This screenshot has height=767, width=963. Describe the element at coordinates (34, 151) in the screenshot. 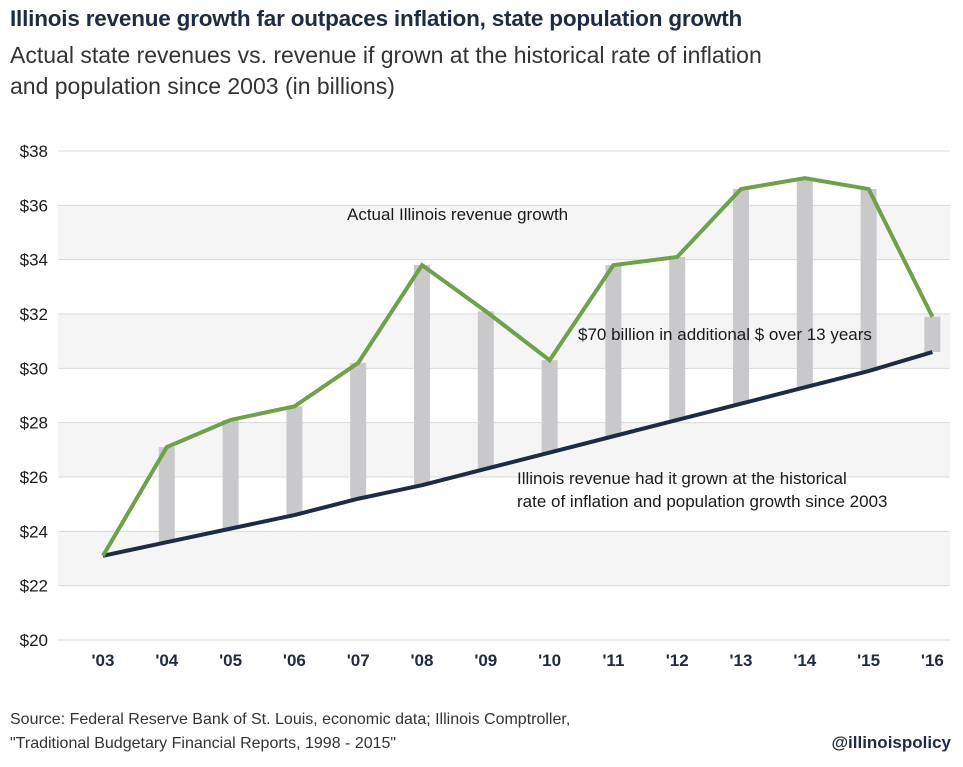

I see `y-tick-label: $38` at that location.